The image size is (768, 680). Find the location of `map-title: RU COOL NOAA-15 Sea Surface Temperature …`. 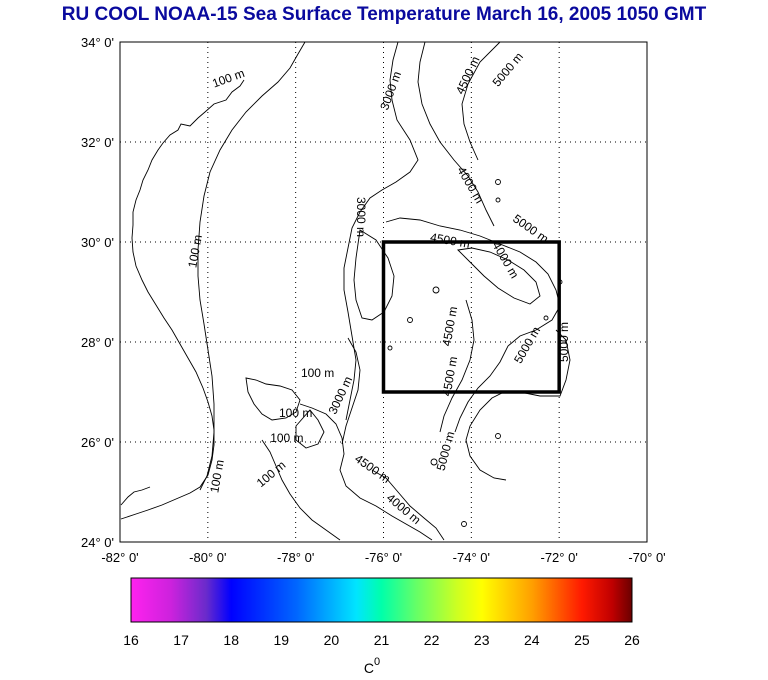

map-title: RU COOL NOAA-15 Sea Surface Temperature … is located at coordinates (384, 14).